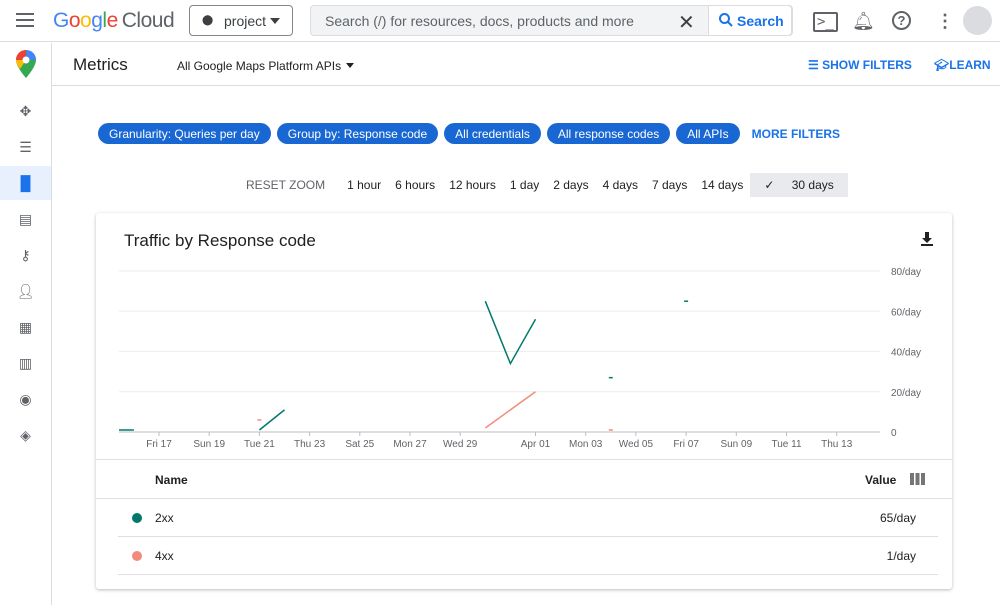 This screenshot has height=605, width=1000. What do you see at coordinates (669, 185) in the screenshot?
I see `zoom-7-days: 7 days` at bounding box center [669, 185].